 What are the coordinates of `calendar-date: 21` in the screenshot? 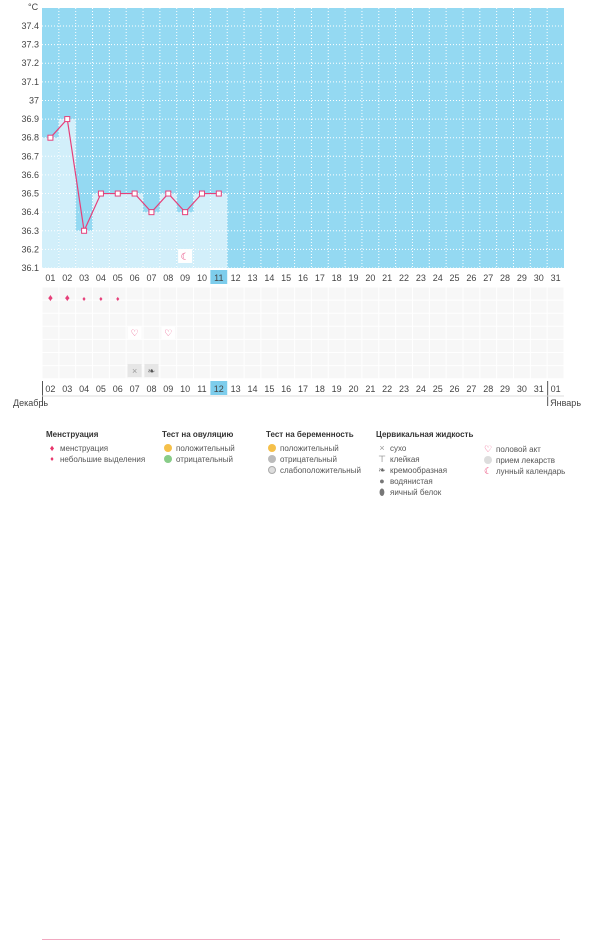 It's located at (370, 389).